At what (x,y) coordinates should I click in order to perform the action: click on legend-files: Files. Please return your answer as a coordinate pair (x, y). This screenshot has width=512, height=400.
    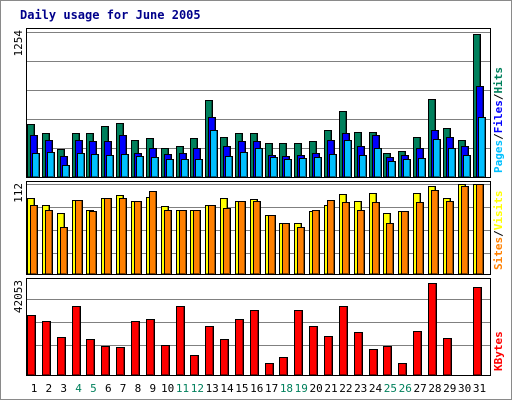
    Looking at the image, I should click on (498, 116).